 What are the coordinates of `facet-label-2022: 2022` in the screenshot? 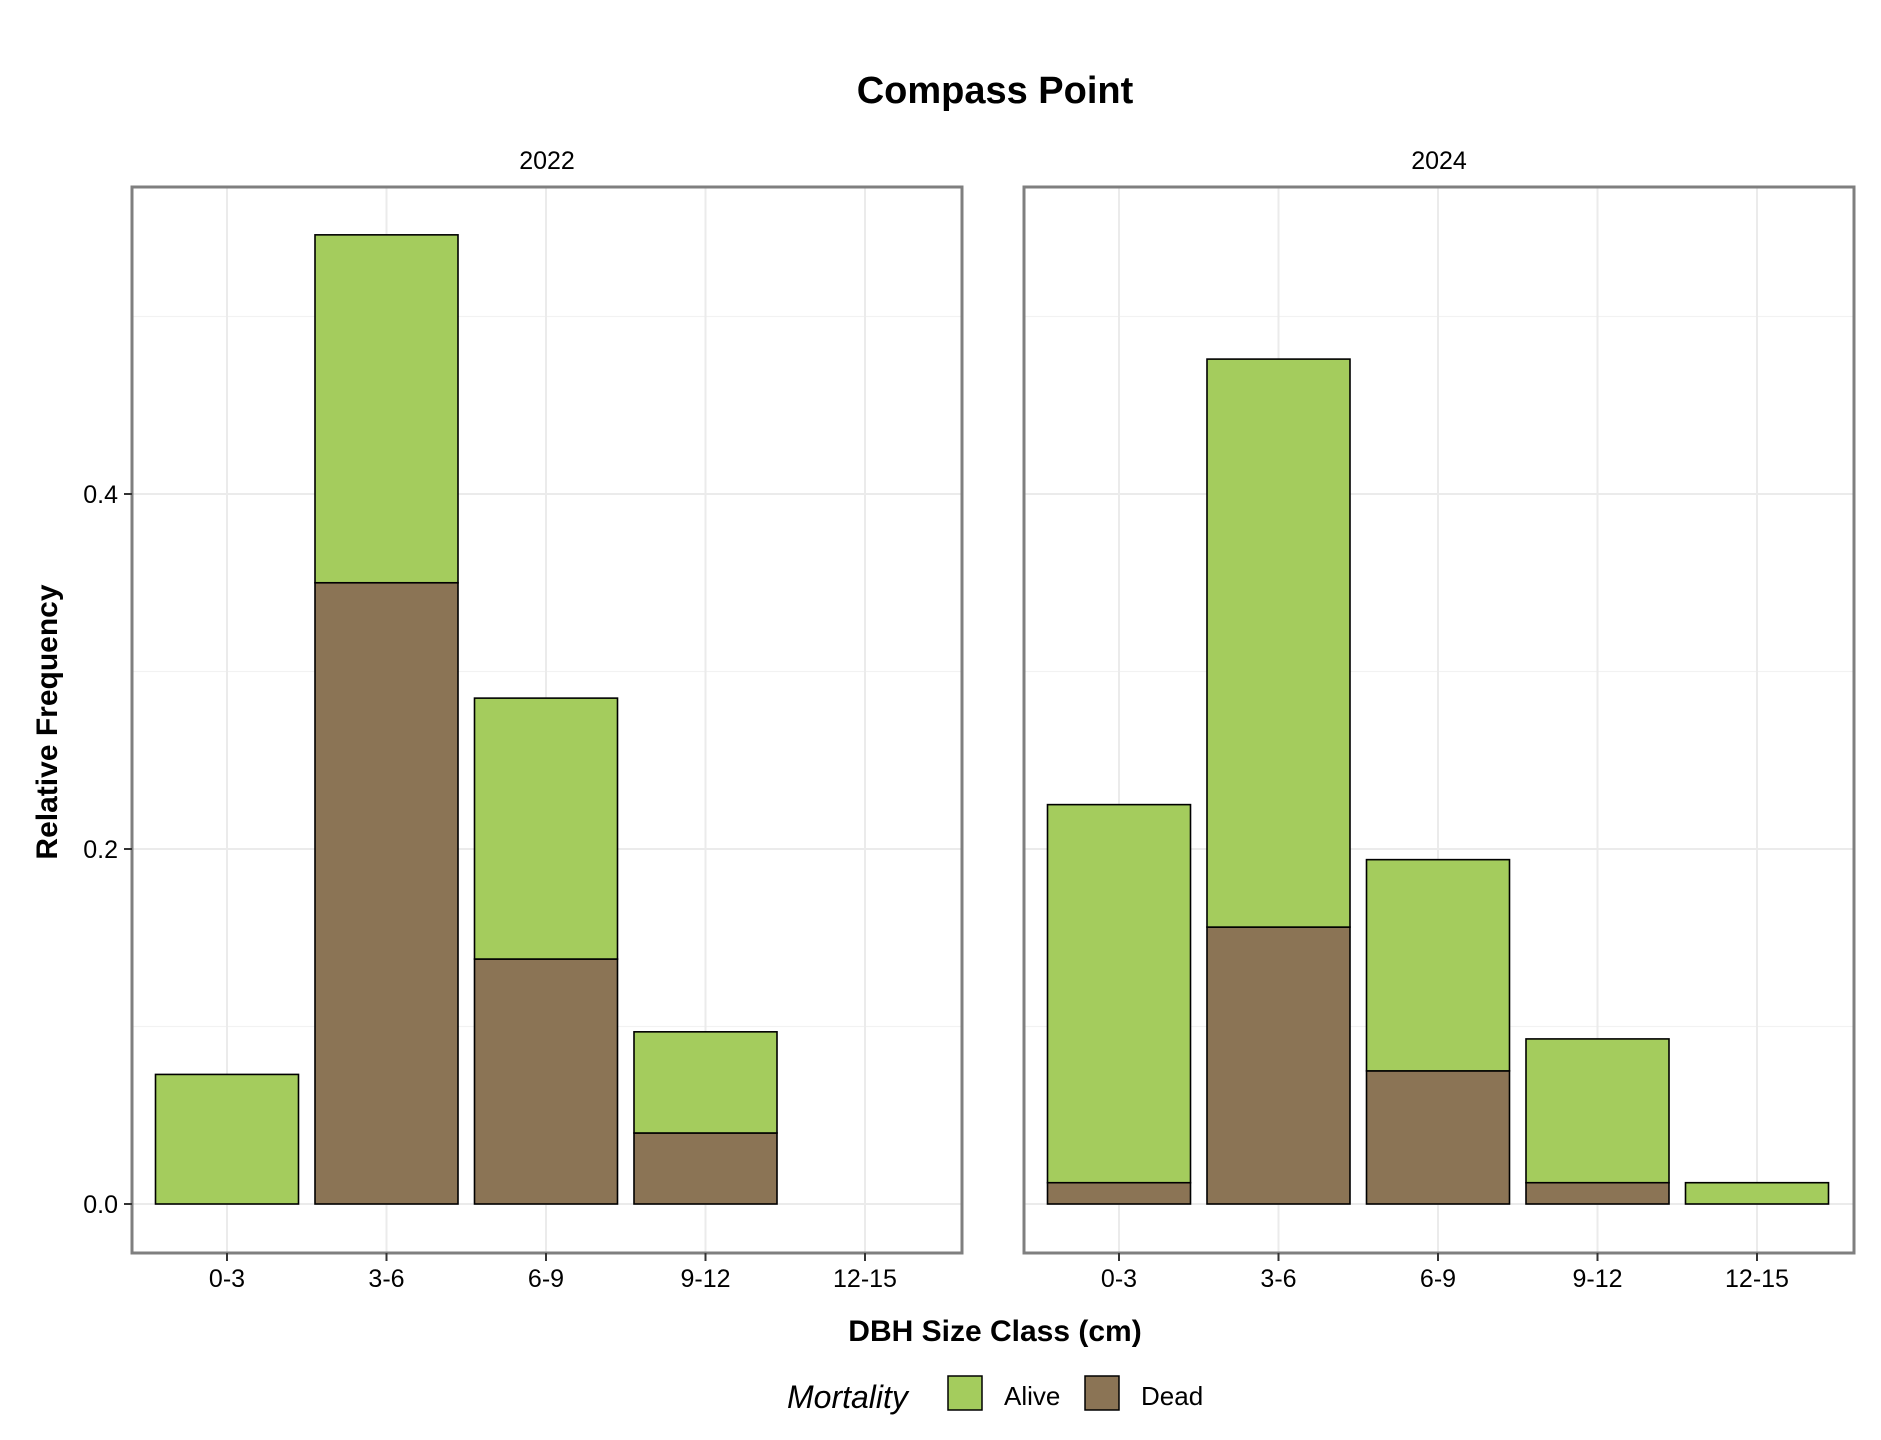 It's located at (547, 161).